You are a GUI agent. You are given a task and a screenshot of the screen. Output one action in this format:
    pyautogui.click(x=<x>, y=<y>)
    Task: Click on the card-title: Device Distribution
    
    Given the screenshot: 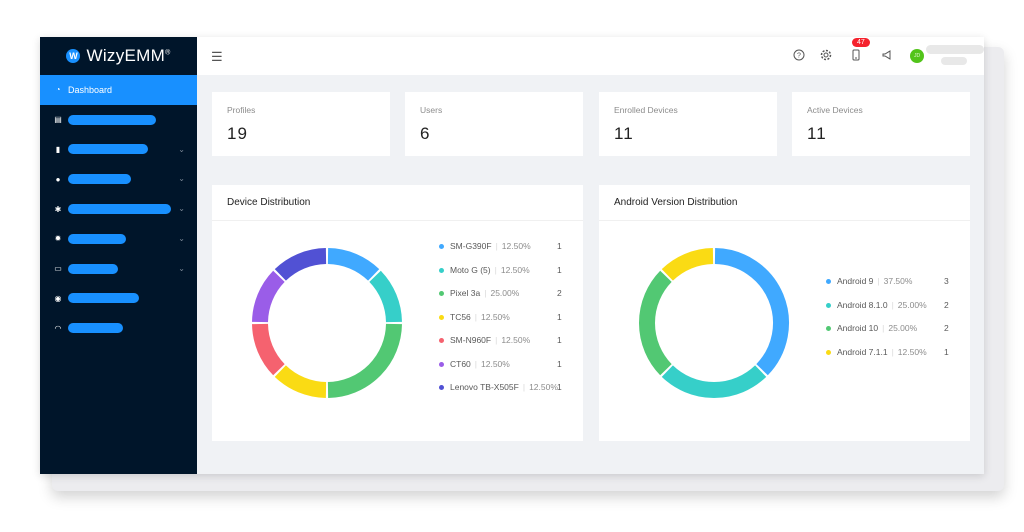 What is the action you would take?
    pyautogui.click(x=269, y=202)
    